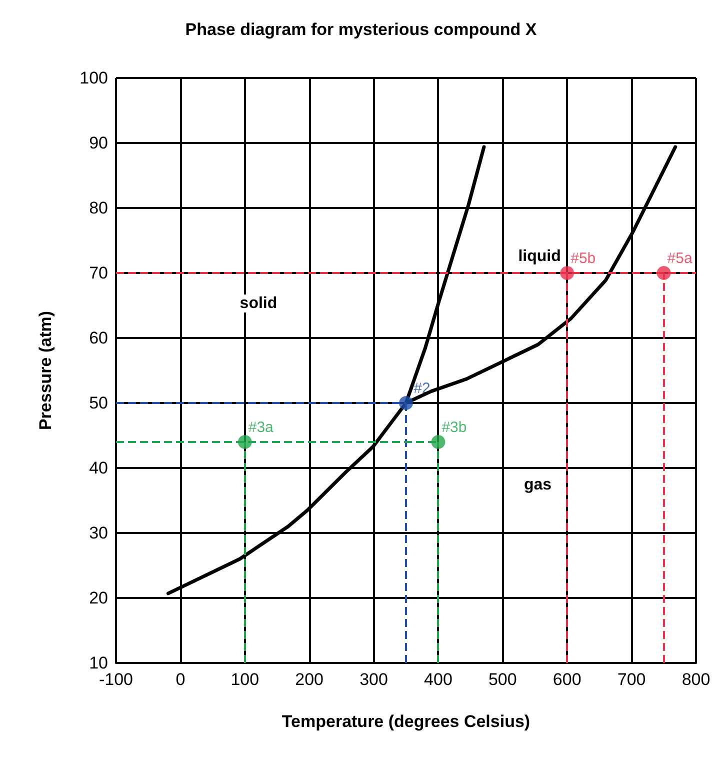 This screenshot has height=761, width=722. I want to click on x-tick-label: 700, so click(631, 679).